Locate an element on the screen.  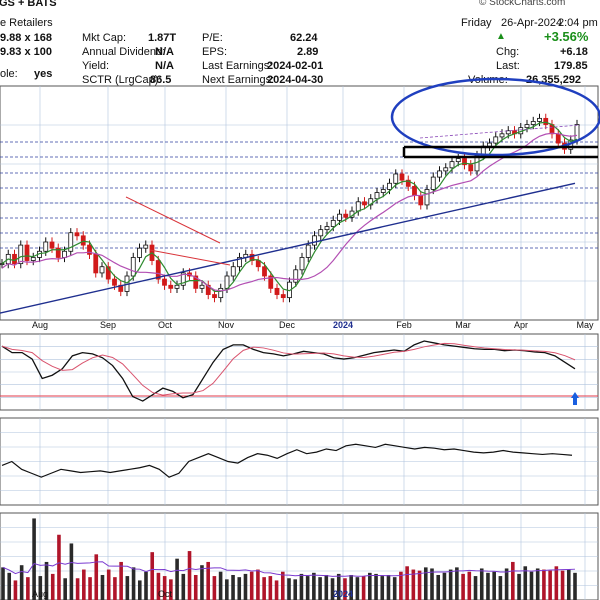
x-tick-label-bottom: Oct is located at coordinates (165, 594).